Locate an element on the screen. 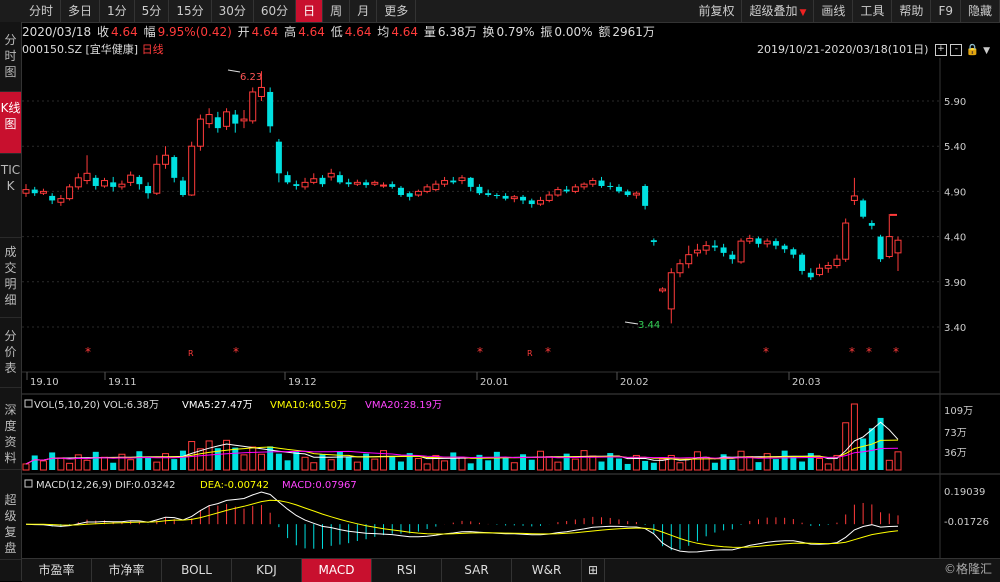 The image size is (1000, 582). hide-button: 隐藏 is located at coordinates (980, 11).